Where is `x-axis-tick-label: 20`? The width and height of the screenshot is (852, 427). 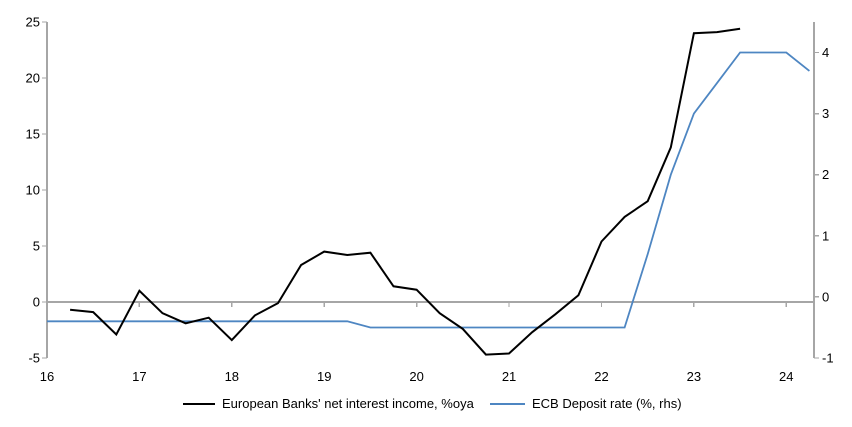 x-axis-tick-label: 20 is located at coordinates (416, 376).